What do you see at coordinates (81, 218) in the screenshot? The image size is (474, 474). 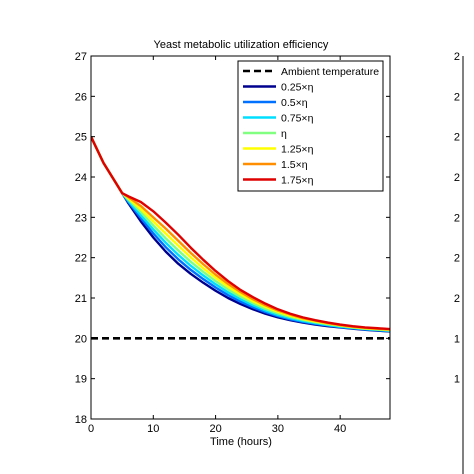 I see `y-tick-label: 23` at bounding box center [81, 218].